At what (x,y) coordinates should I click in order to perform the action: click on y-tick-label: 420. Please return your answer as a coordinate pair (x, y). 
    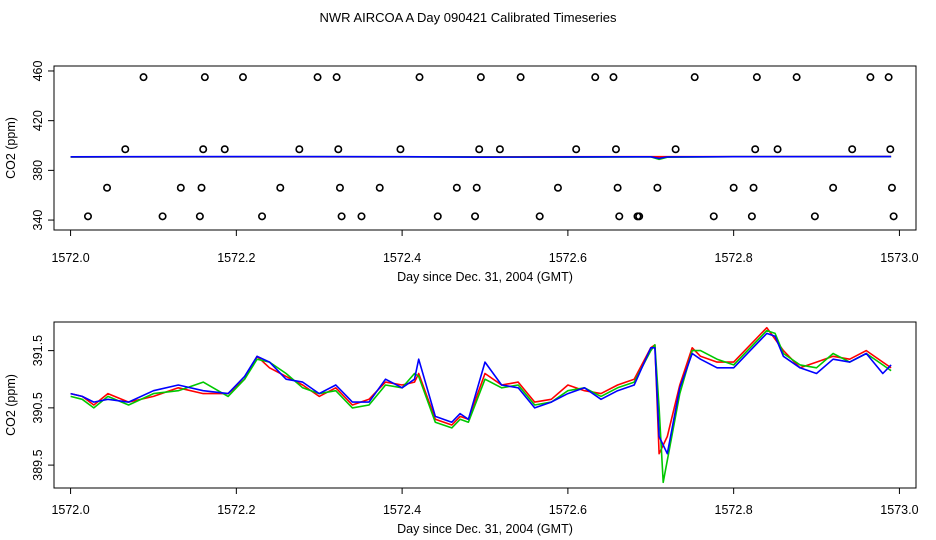
    Looking at the image, I should click on (38, 120).